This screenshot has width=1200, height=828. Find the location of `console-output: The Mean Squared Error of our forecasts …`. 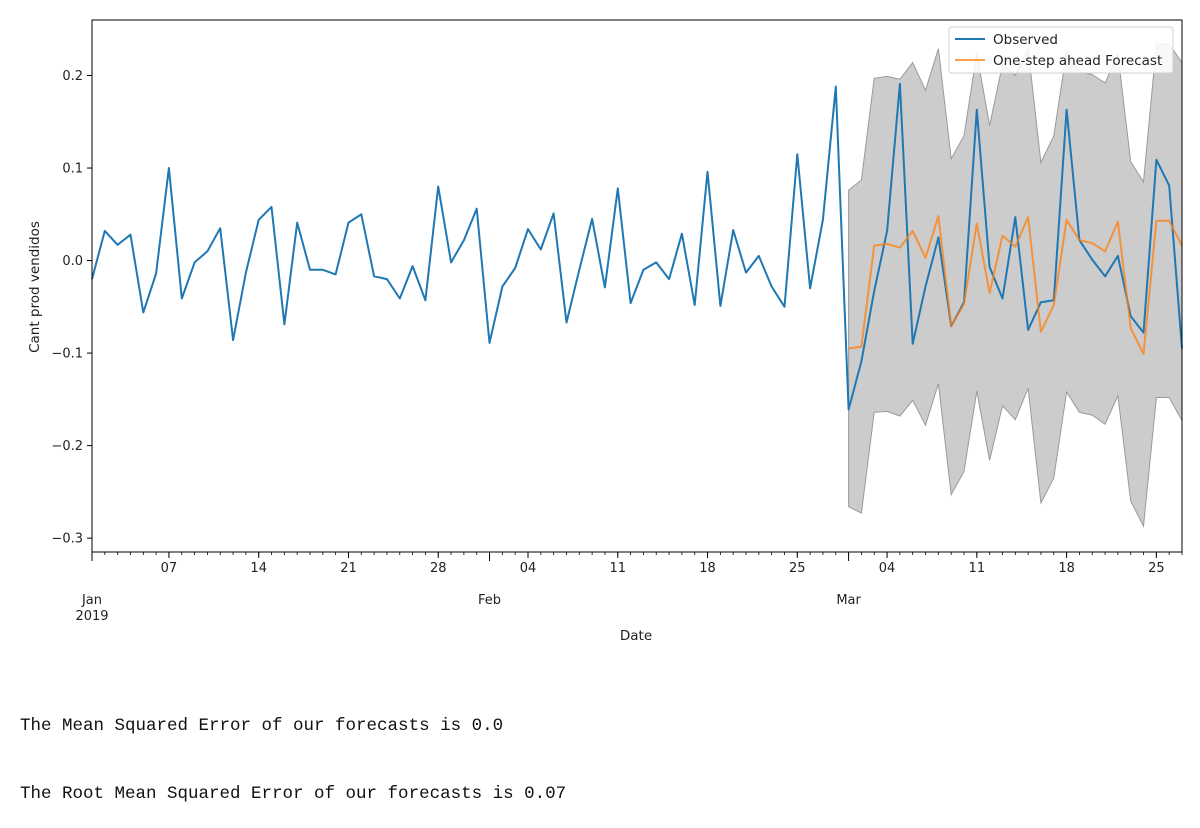

console-output: The Mean Squared Error of our forecasts … is located at coordinates (293, 749).